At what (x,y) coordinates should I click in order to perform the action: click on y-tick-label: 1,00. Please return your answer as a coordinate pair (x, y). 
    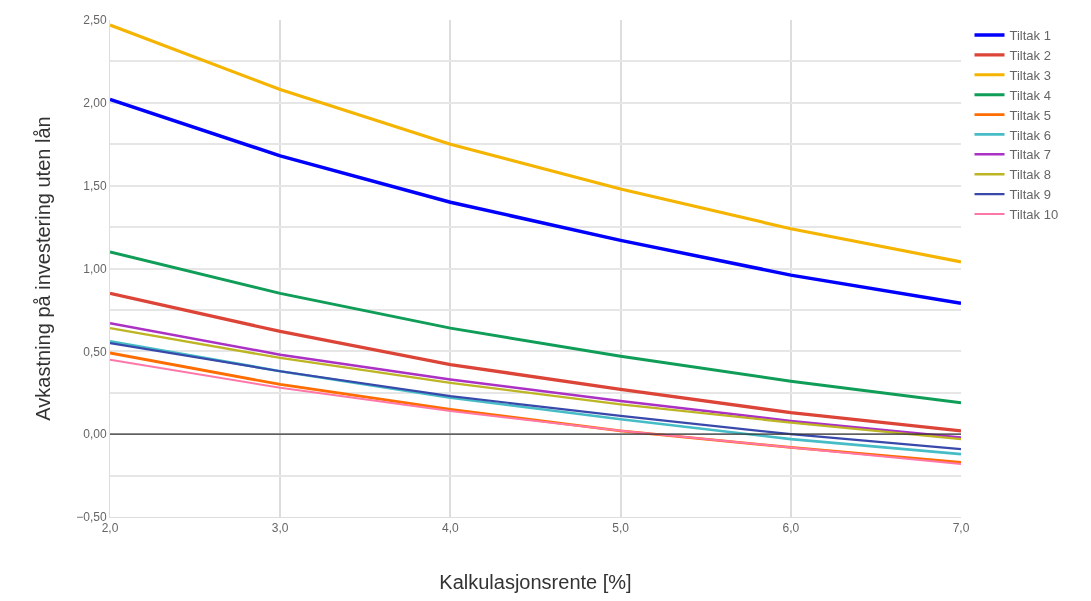
    Looking at the image, I should click on (95, 268).